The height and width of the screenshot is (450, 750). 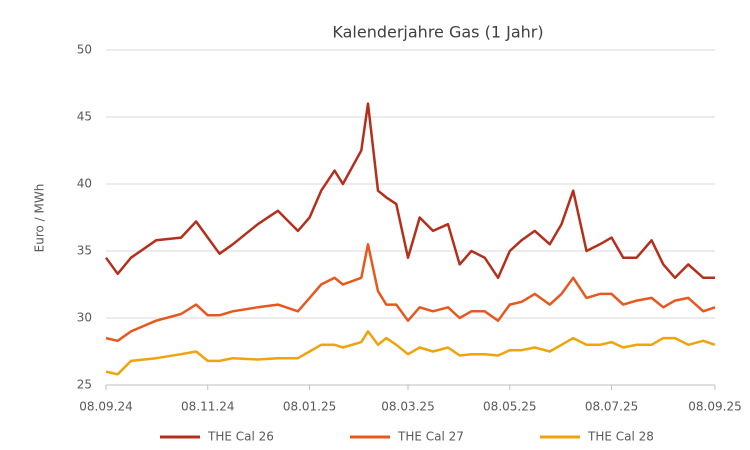 I want to click on legend-label: THE Cal 26, so click(x=240, y=437).